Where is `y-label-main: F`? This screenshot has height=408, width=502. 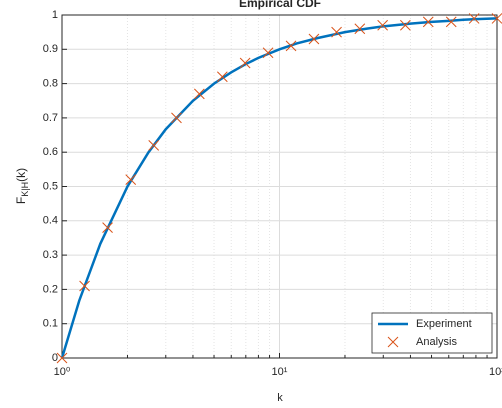 y-label-main: F is located at coordinates (21, 200).